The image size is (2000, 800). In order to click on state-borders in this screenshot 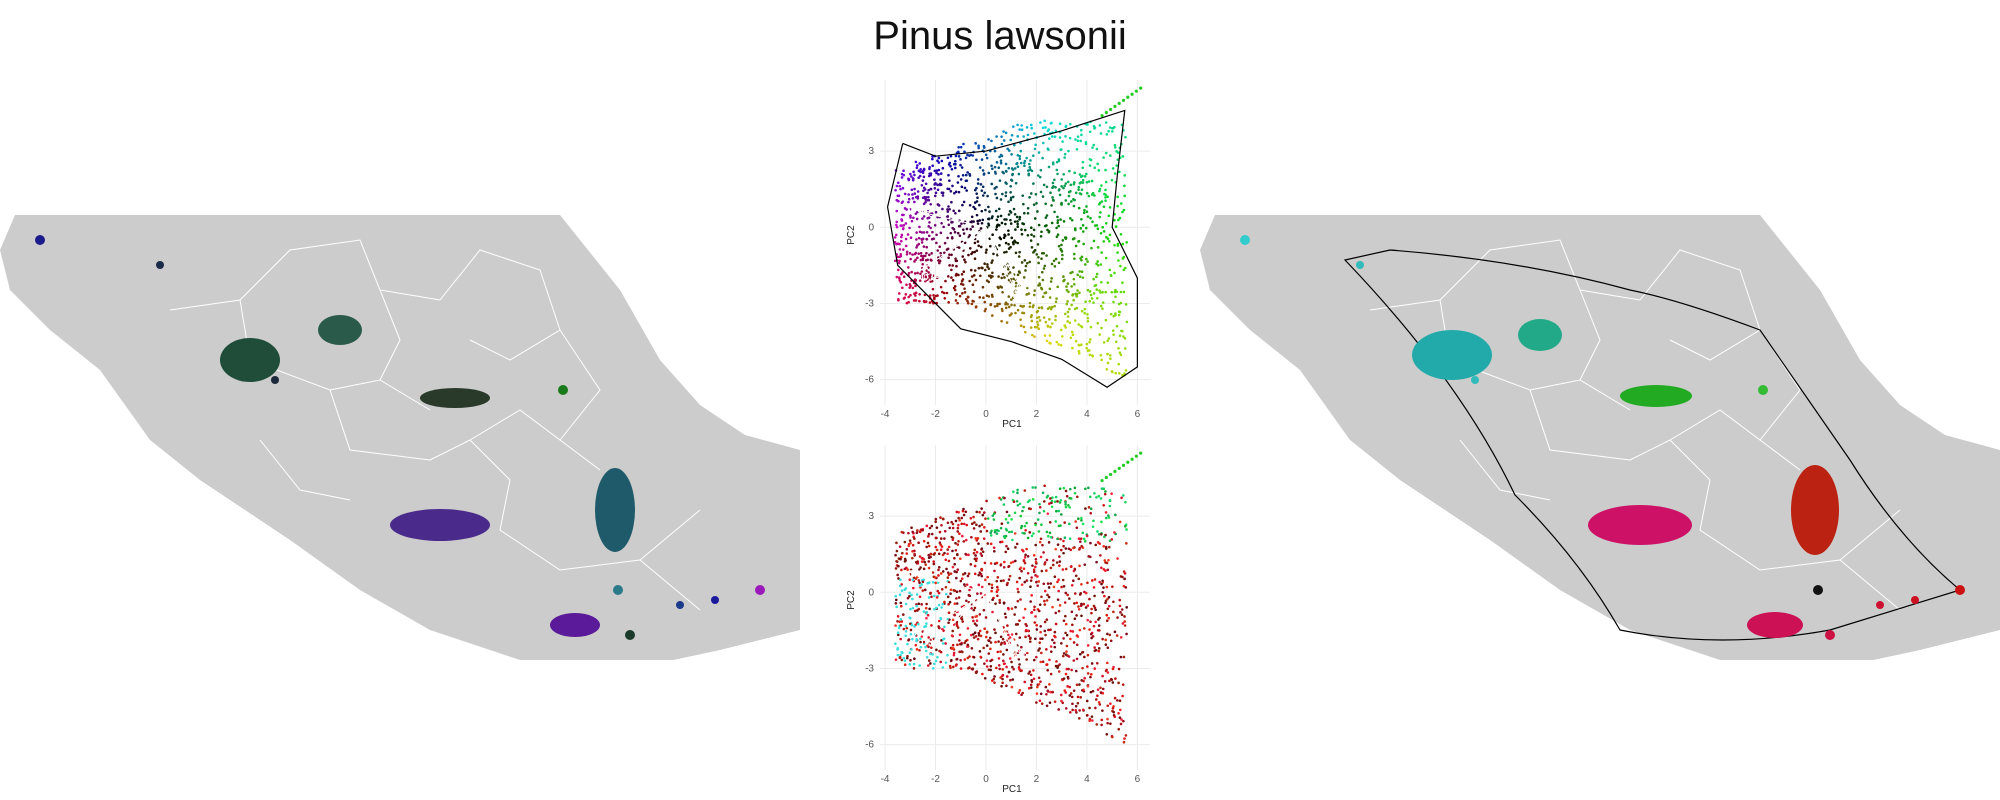, I will do `click(435, 425)`.